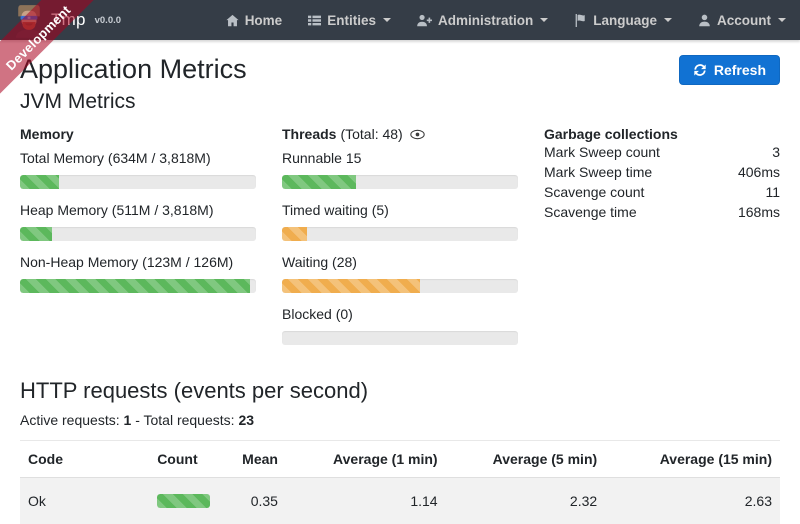 This screenshot has width=800, height=524. Describe the element at coordinates (424, 20) in the screenshot. I see `user-plus-icon` at that location.